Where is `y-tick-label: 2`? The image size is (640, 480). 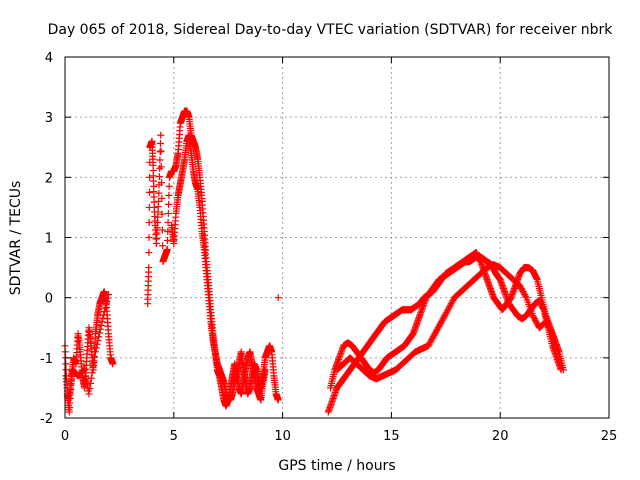
y-tick-label: 2 is located at coordinates (49, 178).